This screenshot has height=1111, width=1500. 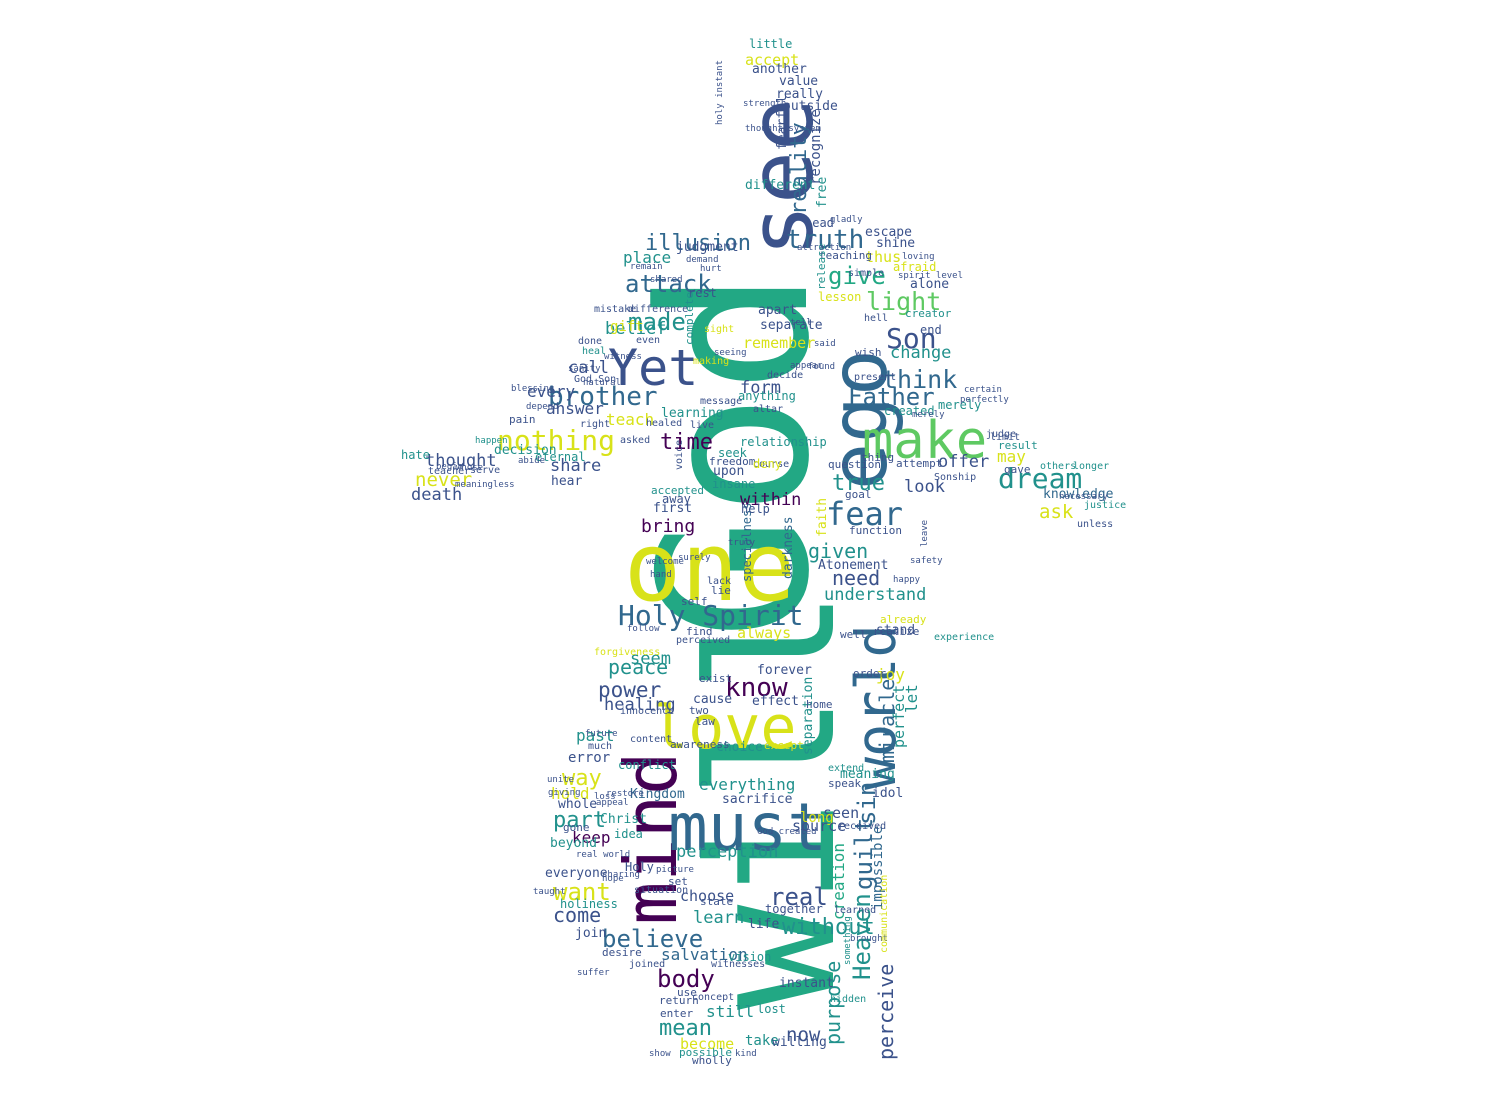 What do you see at coordinates (676, 1013) in the screenshot?
I see `cloud-word: enter` at bounding box center [676, 1013].